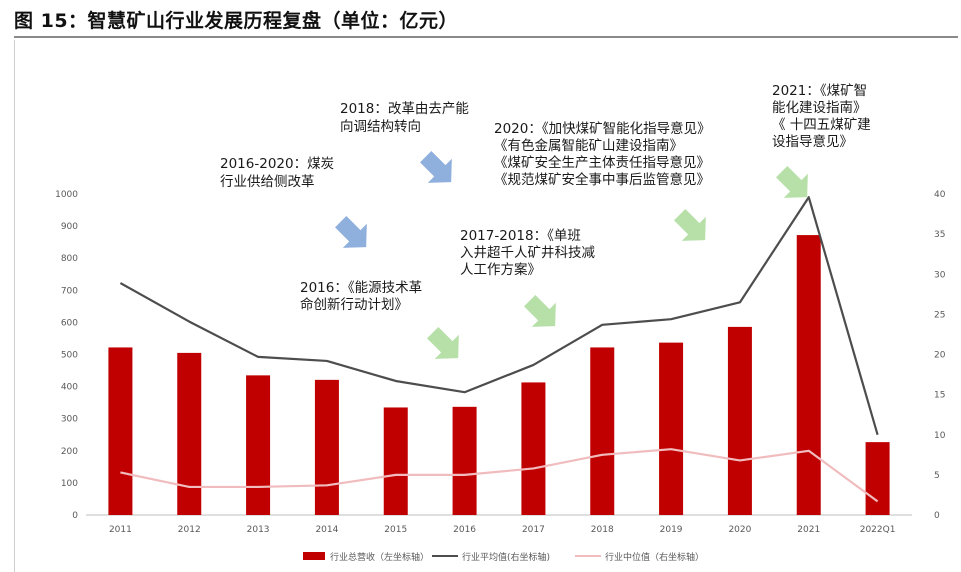 Image resolution: width=961 pixels, height=572 pixels. I want to click on annotation-text: 能化建设指南》, so click(819, 108).